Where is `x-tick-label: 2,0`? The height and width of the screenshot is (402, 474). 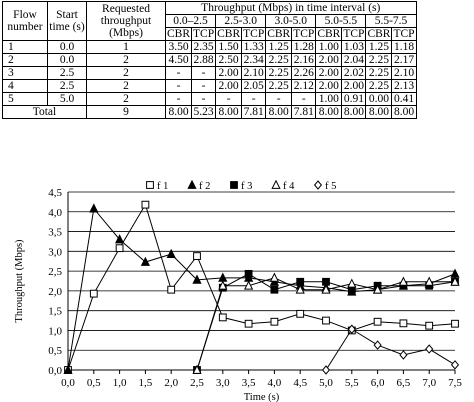
x-tick-label: 2,0 is located at coordinates (171, 383).